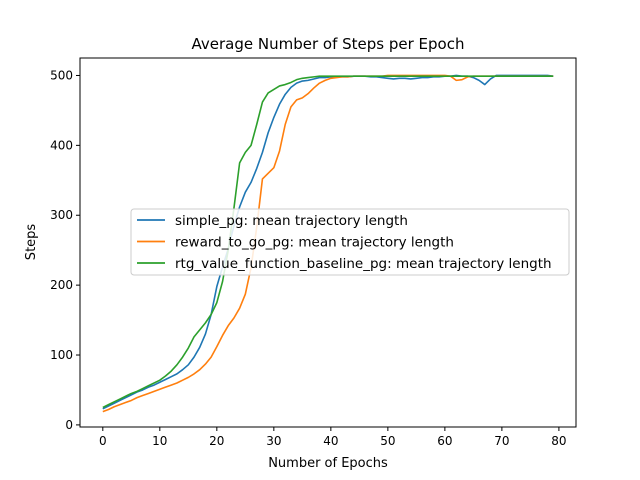 The image size is (640, 480). What do you see at coordinates (61, 355) in the screenshot?
I see `y-tick-label: 100` at bounding box center [61, 355].